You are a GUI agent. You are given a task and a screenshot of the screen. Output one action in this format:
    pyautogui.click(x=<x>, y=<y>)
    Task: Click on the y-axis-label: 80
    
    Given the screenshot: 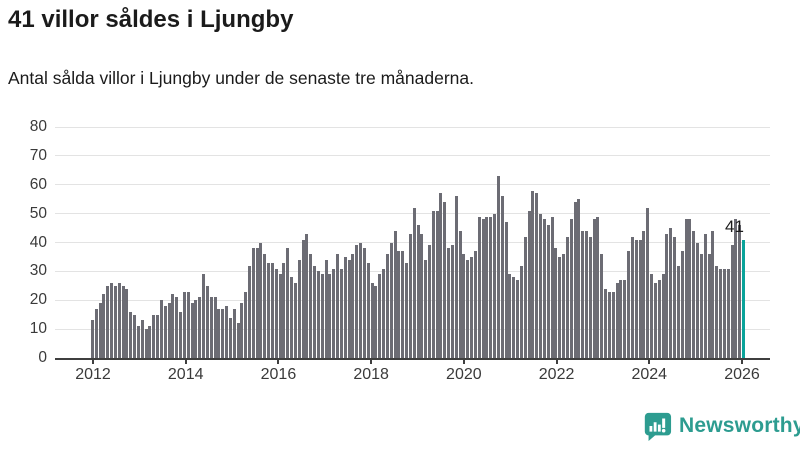 What is the action you would take?
    pyautogui.click(x=38, y=126)
    